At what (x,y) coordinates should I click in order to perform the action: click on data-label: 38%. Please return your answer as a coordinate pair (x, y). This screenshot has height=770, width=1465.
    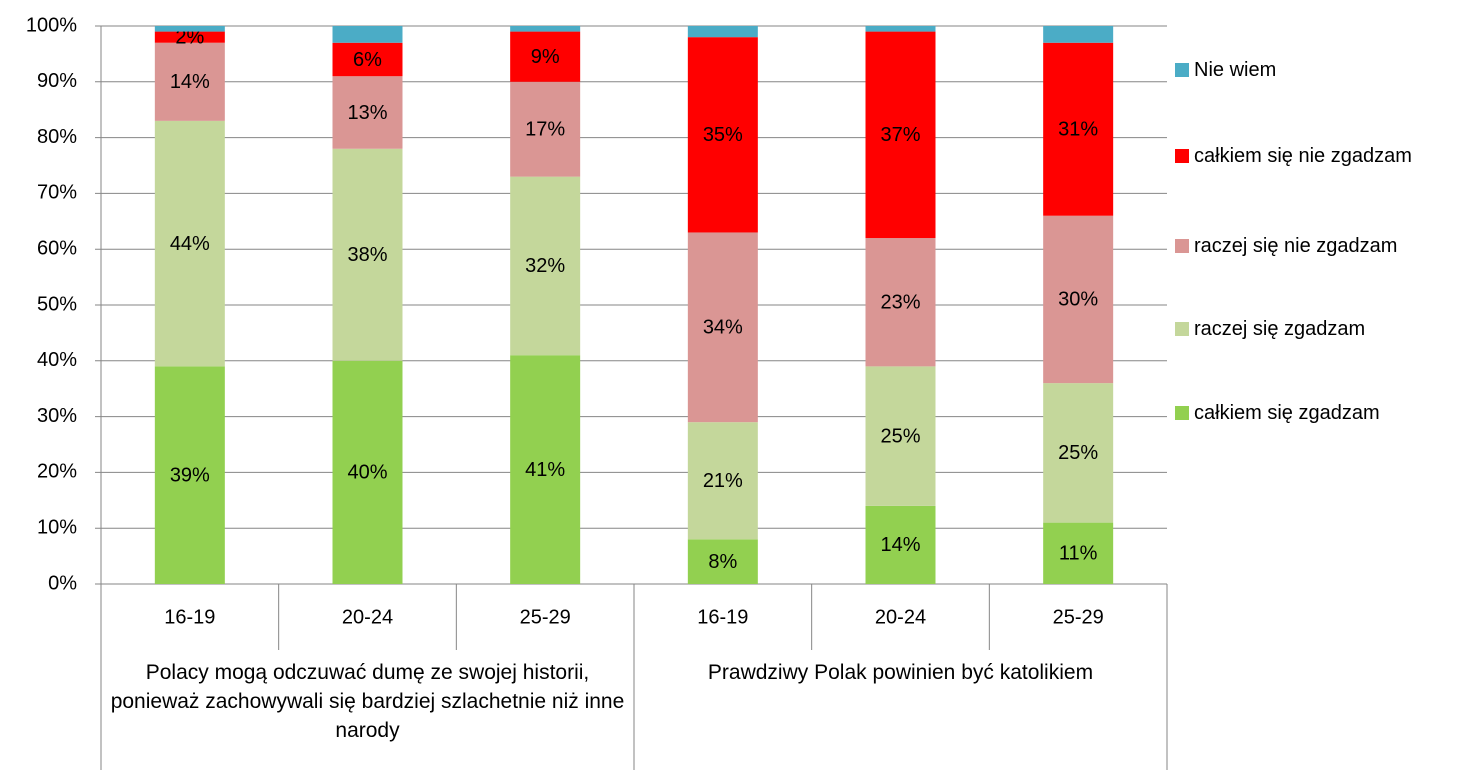
    Looking at the image, I should click on (367, 255).